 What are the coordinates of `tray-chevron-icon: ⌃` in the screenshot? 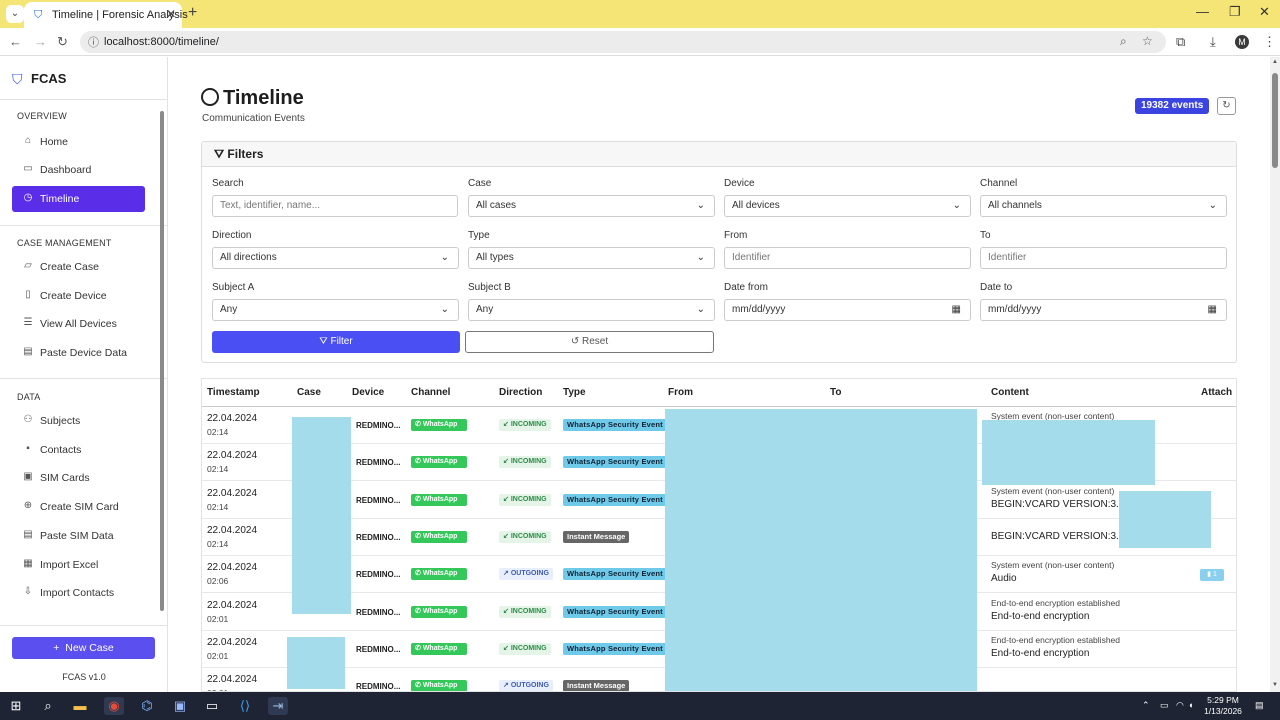 It's located at (1146, 705).